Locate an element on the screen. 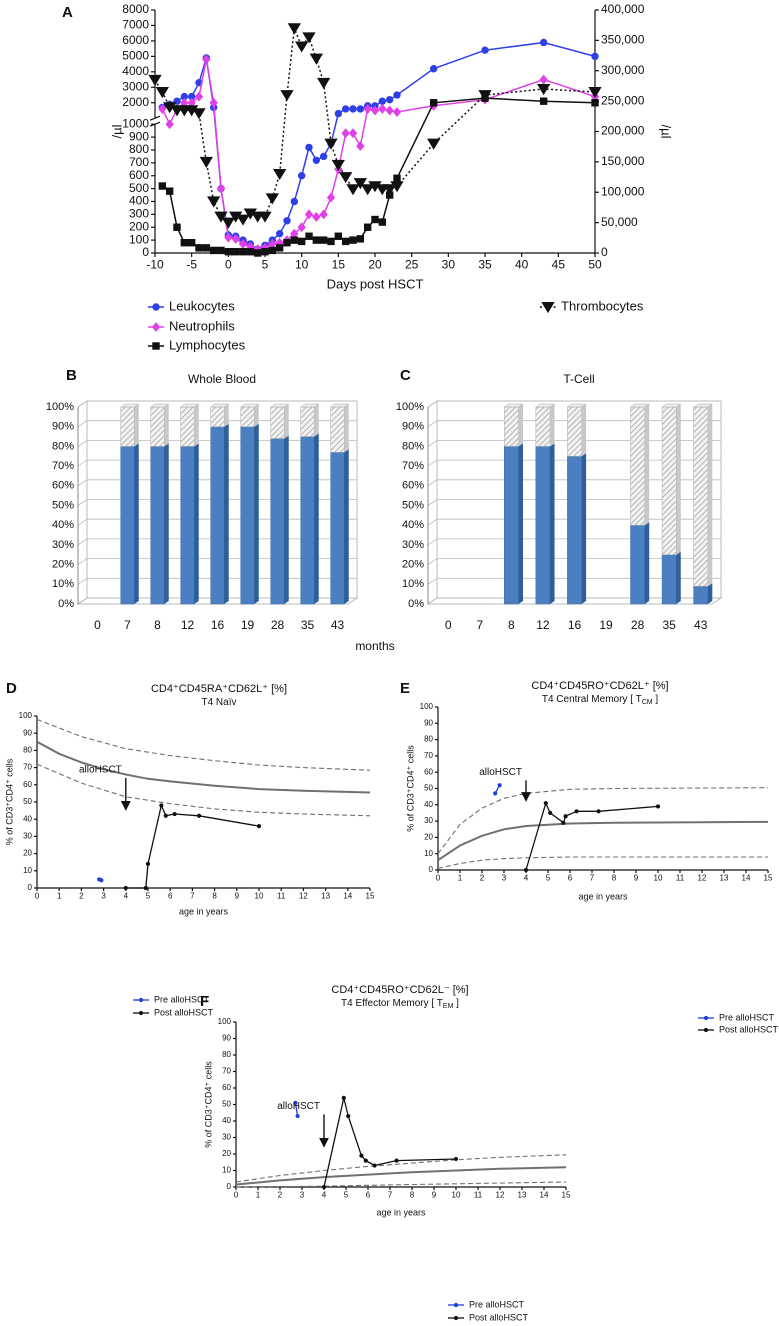 This screenshot has width=779, height=1326. x-tick-label: 12 is located at coordinates (303, 896).